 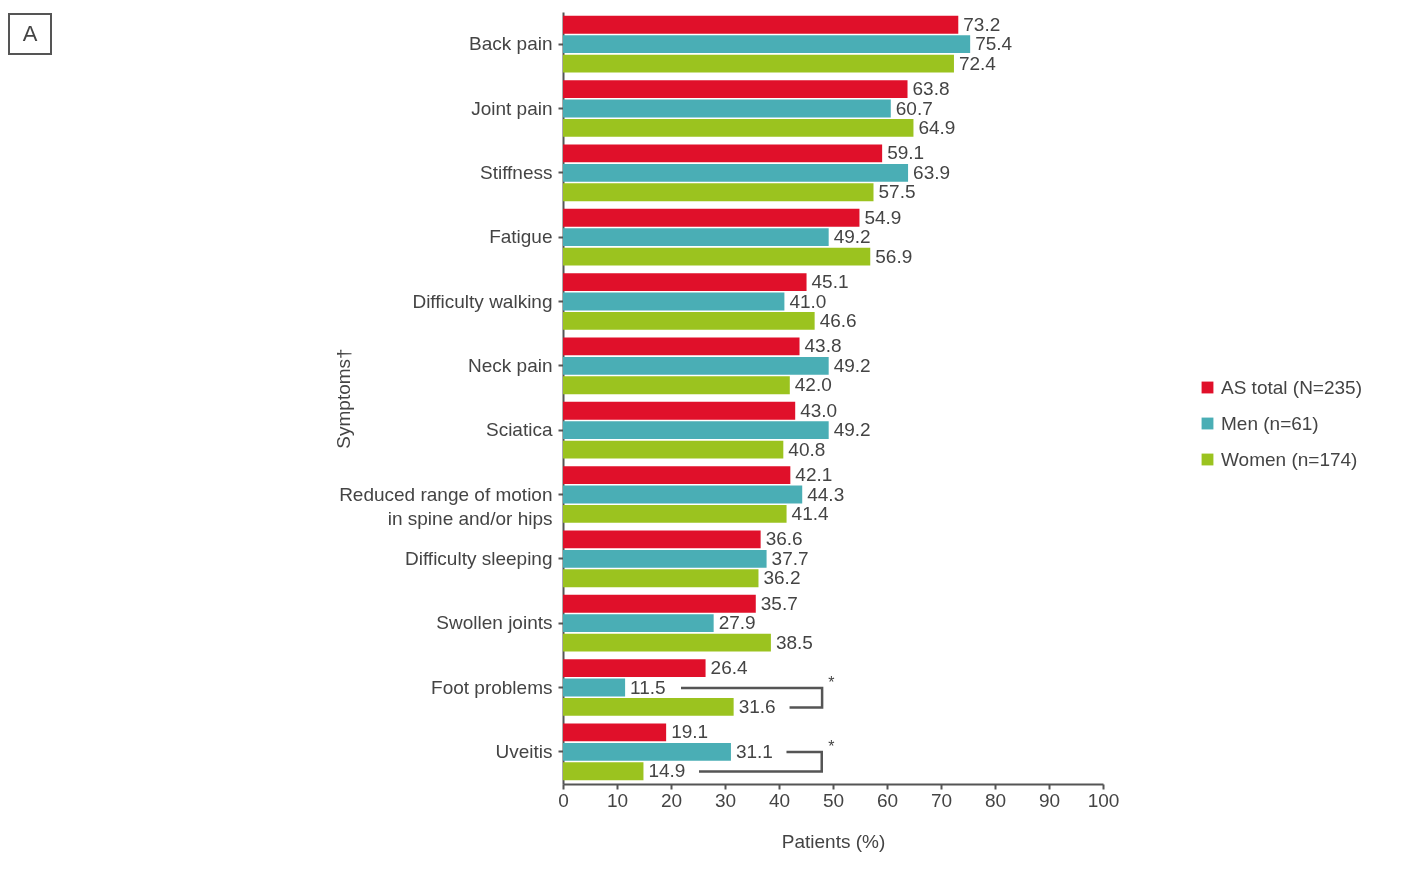 What do you see at coordinates (914, 108) in the screenshot?
I see `data-label: 60.7` at bounding box center [914, 108].